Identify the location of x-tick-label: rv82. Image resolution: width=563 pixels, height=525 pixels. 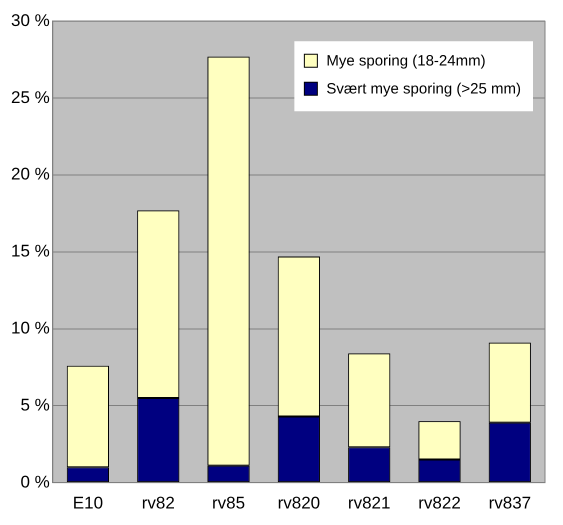
(158, 502).